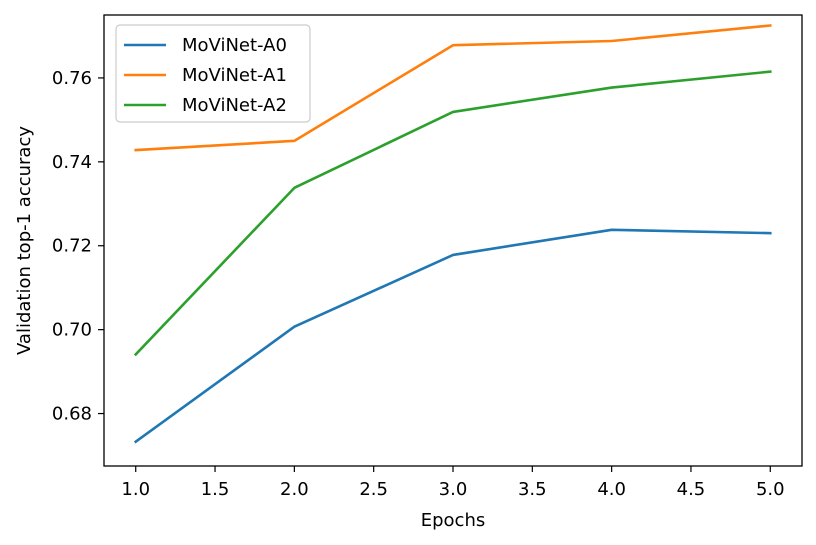  Describe the element at coordinates (453, 489) in the screenshot. I see `x-tick-label: 3.0` at that location.